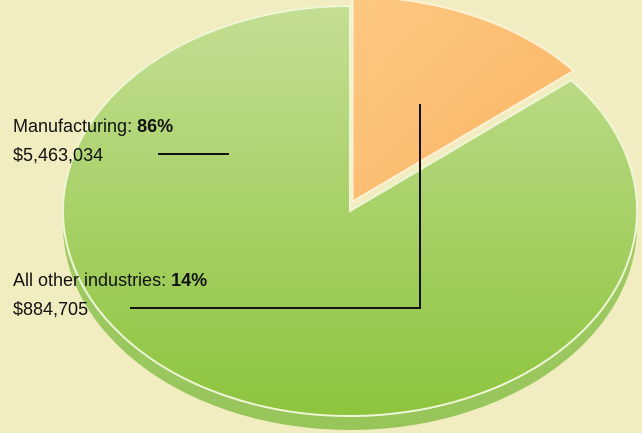 The width and height of the screenshot is (642, 433). I want to click on label-manufacturing: Manufacturing: 86%, so click(93, 126).